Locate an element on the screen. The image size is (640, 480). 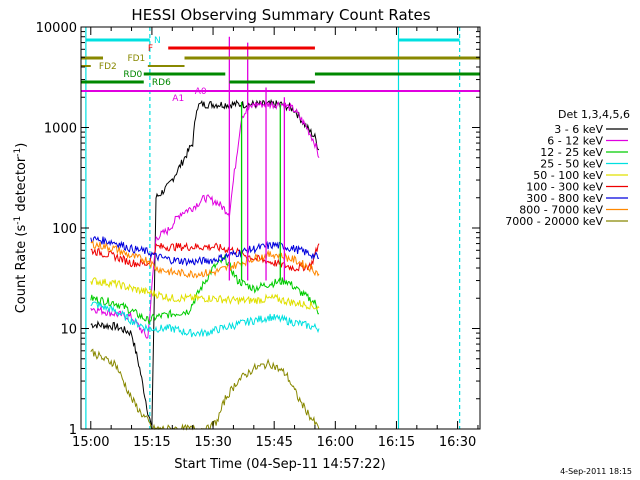
flag-label-rd0: RD0 is located at coordinates (132, 75).